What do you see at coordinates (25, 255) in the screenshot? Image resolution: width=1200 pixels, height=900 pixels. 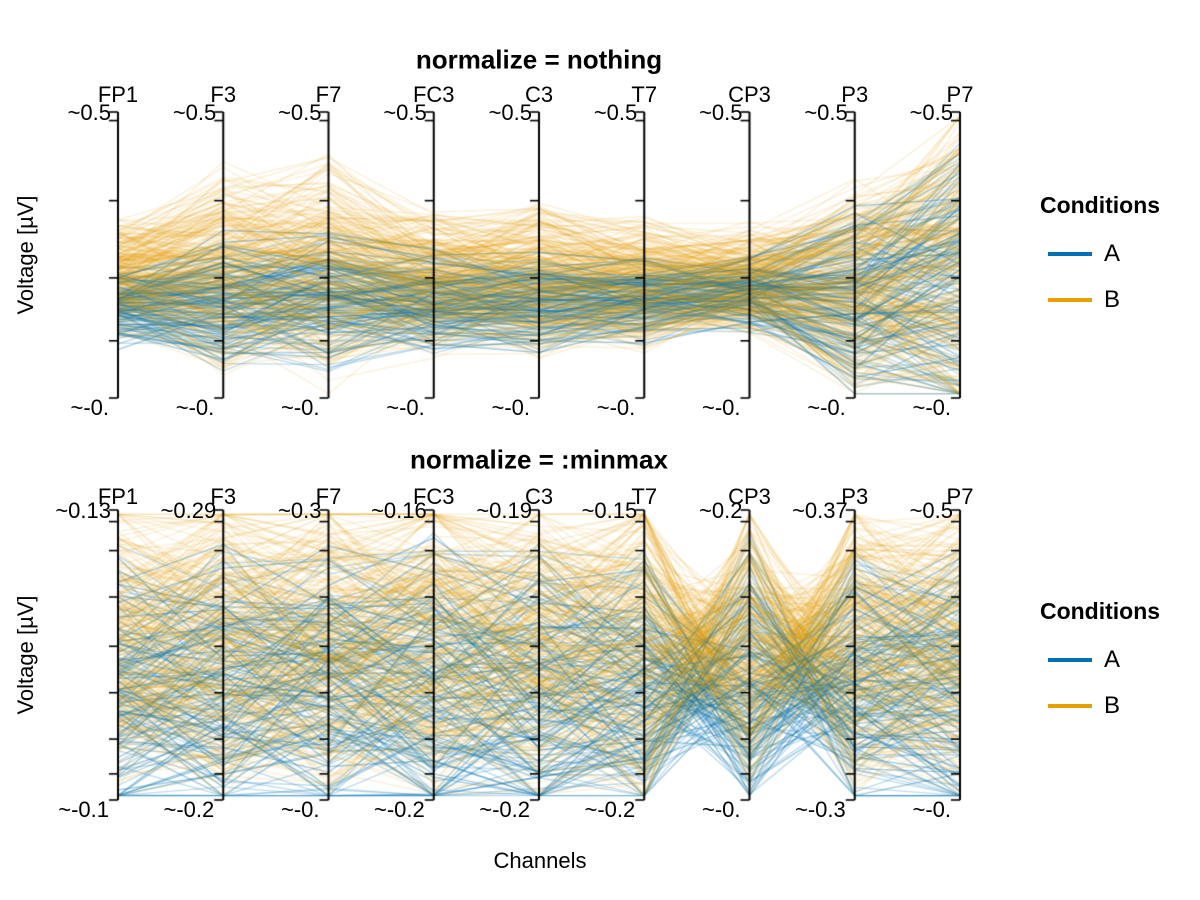 I see `panel1-y-axis-label: Voltage [µV]` at bounding box center [25, 255].